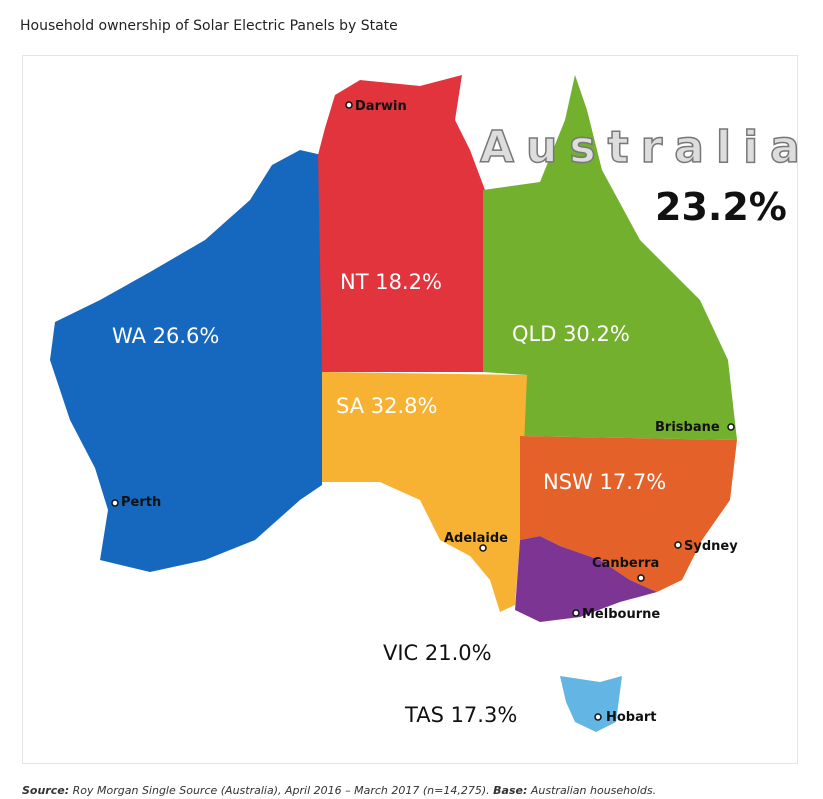  I want to click on state-label: QLD 30.2%, so click(571, 334).